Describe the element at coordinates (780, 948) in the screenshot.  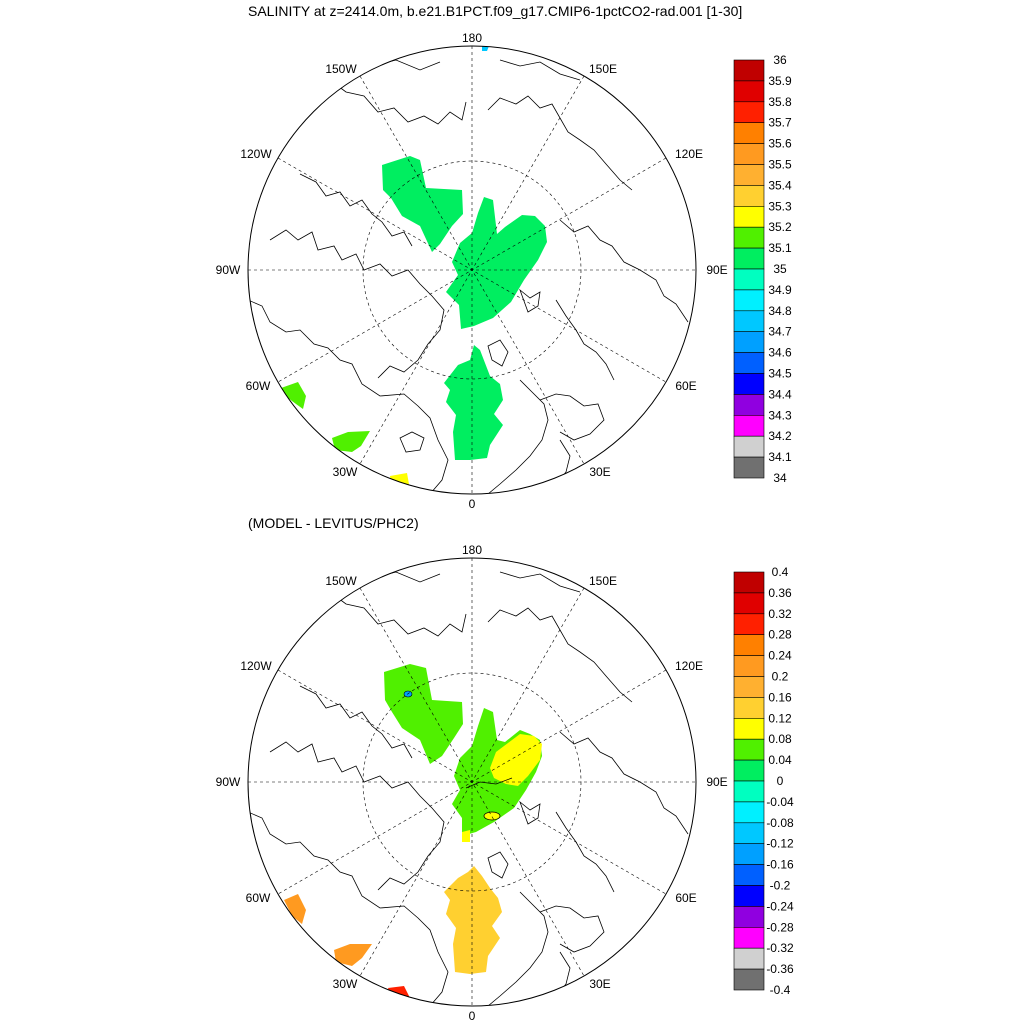
I see `colorbar-tick-label: -0.32` at that location.